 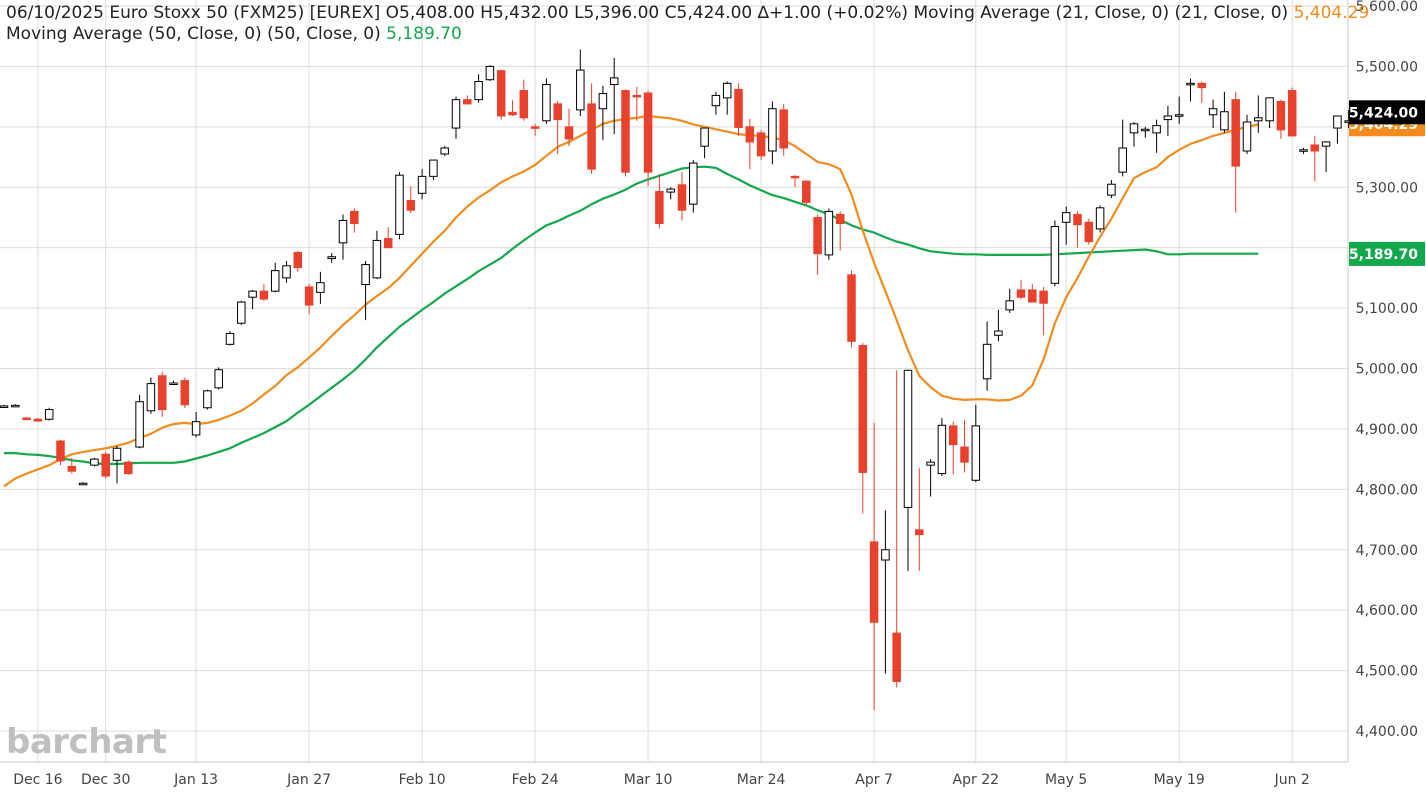 I want to click on y-tick-label: 4,400.00, so click(x=1387, y=732).